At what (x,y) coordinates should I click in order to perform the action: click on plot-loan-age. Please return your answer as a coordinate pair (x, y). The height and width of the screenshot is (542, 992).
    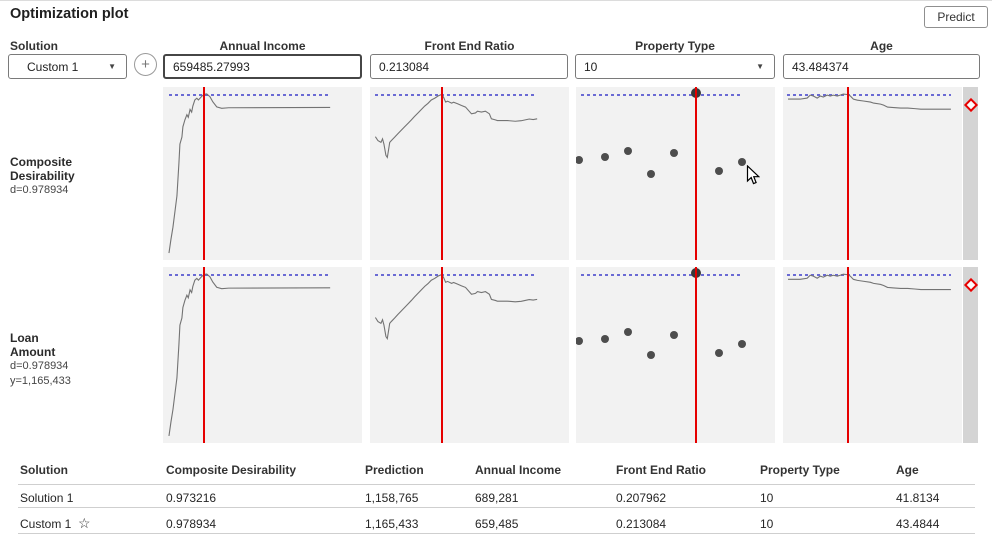
    Looking at the image, I should click on (872, 355).